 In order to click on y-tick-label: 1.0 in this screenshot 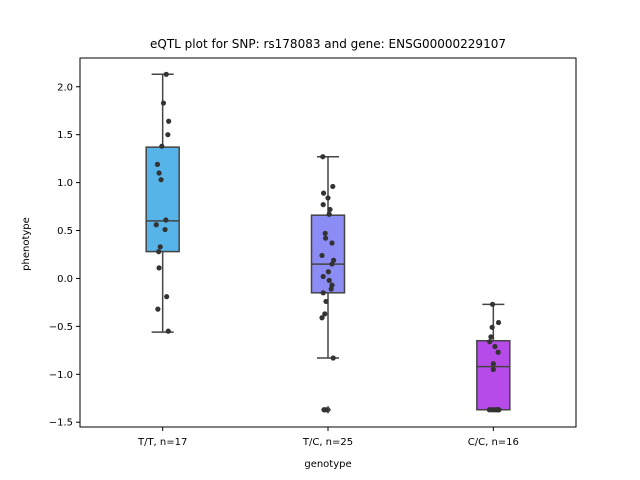, I will do `click(65, 183)`.